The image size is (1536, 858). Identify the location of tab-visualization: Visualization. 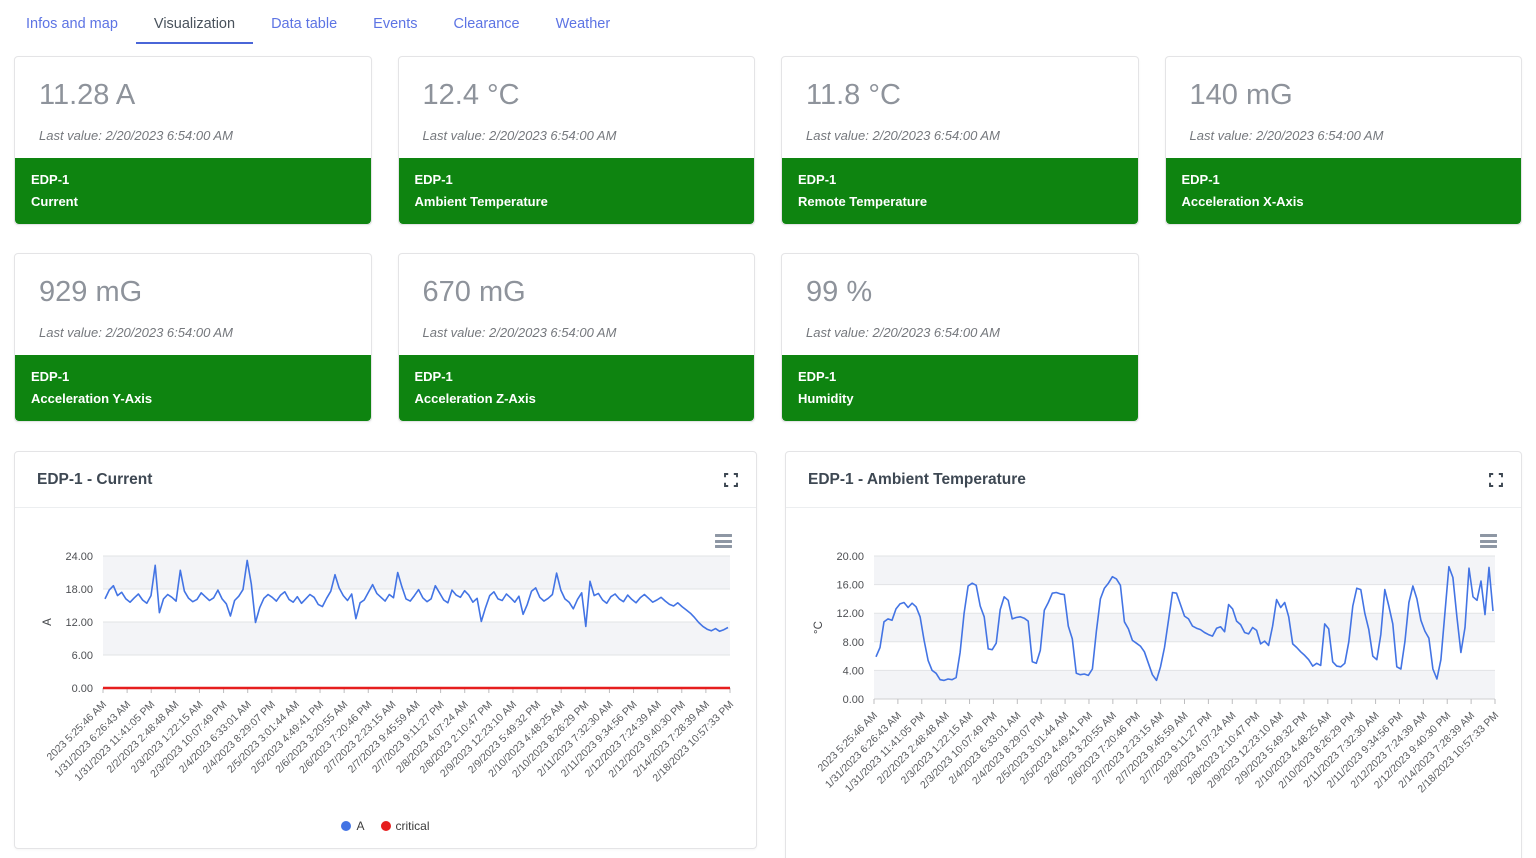
(194, 26).